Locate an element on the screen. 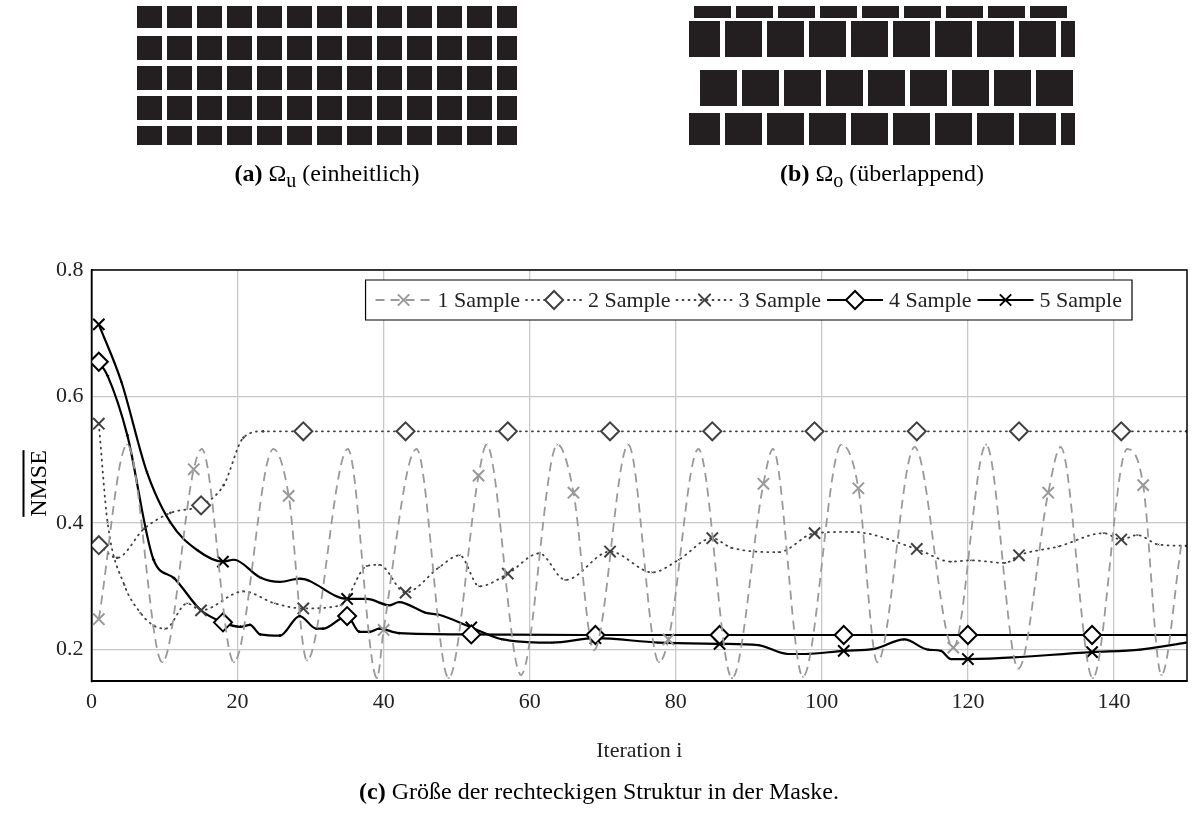 This screenshot has height=816, width=1198. legend-label: 1 Sample is located at coordinates (479, 299).